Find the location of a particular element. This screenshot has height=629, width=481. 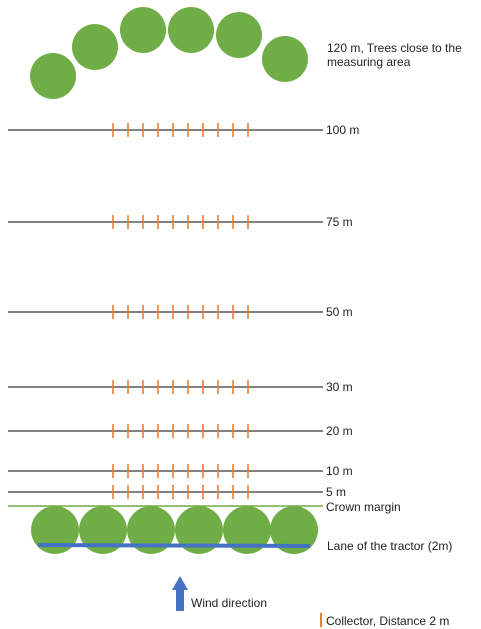

wind-direction-arrow-icon is located at coordinates (180, 593).